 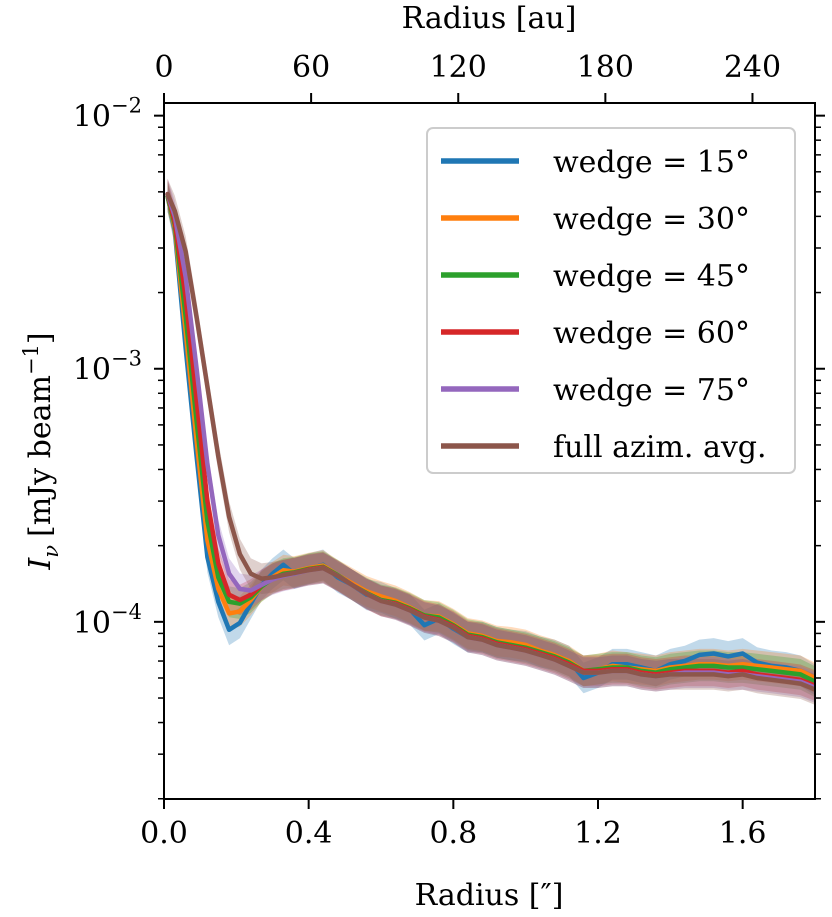 What do you see at coordinates (31, 359) in the screenshot?
I see `y-label-exponent: −1` at bounding box center [31, 359].